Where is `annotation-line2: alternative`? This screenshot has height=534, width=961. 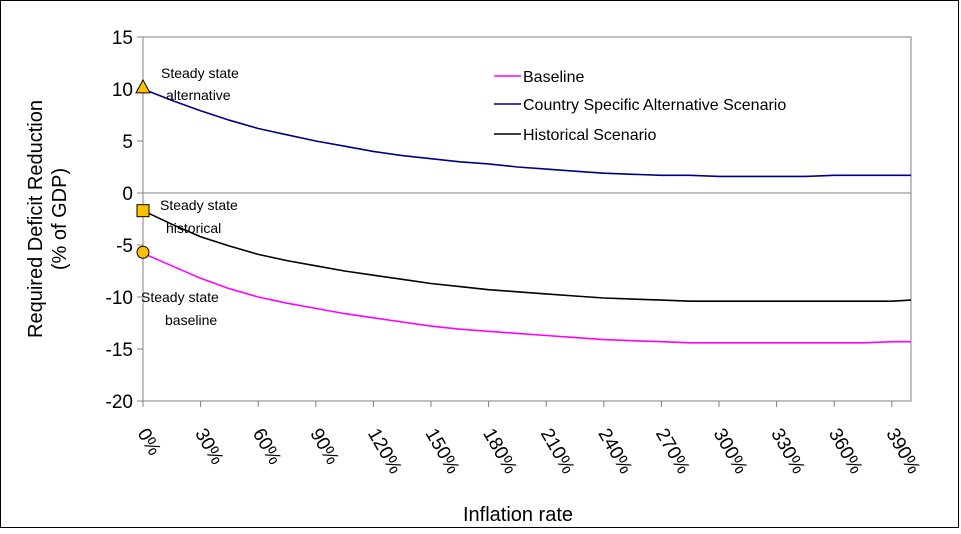
annotation-line2: alternative is located at coordinates (198, 95).